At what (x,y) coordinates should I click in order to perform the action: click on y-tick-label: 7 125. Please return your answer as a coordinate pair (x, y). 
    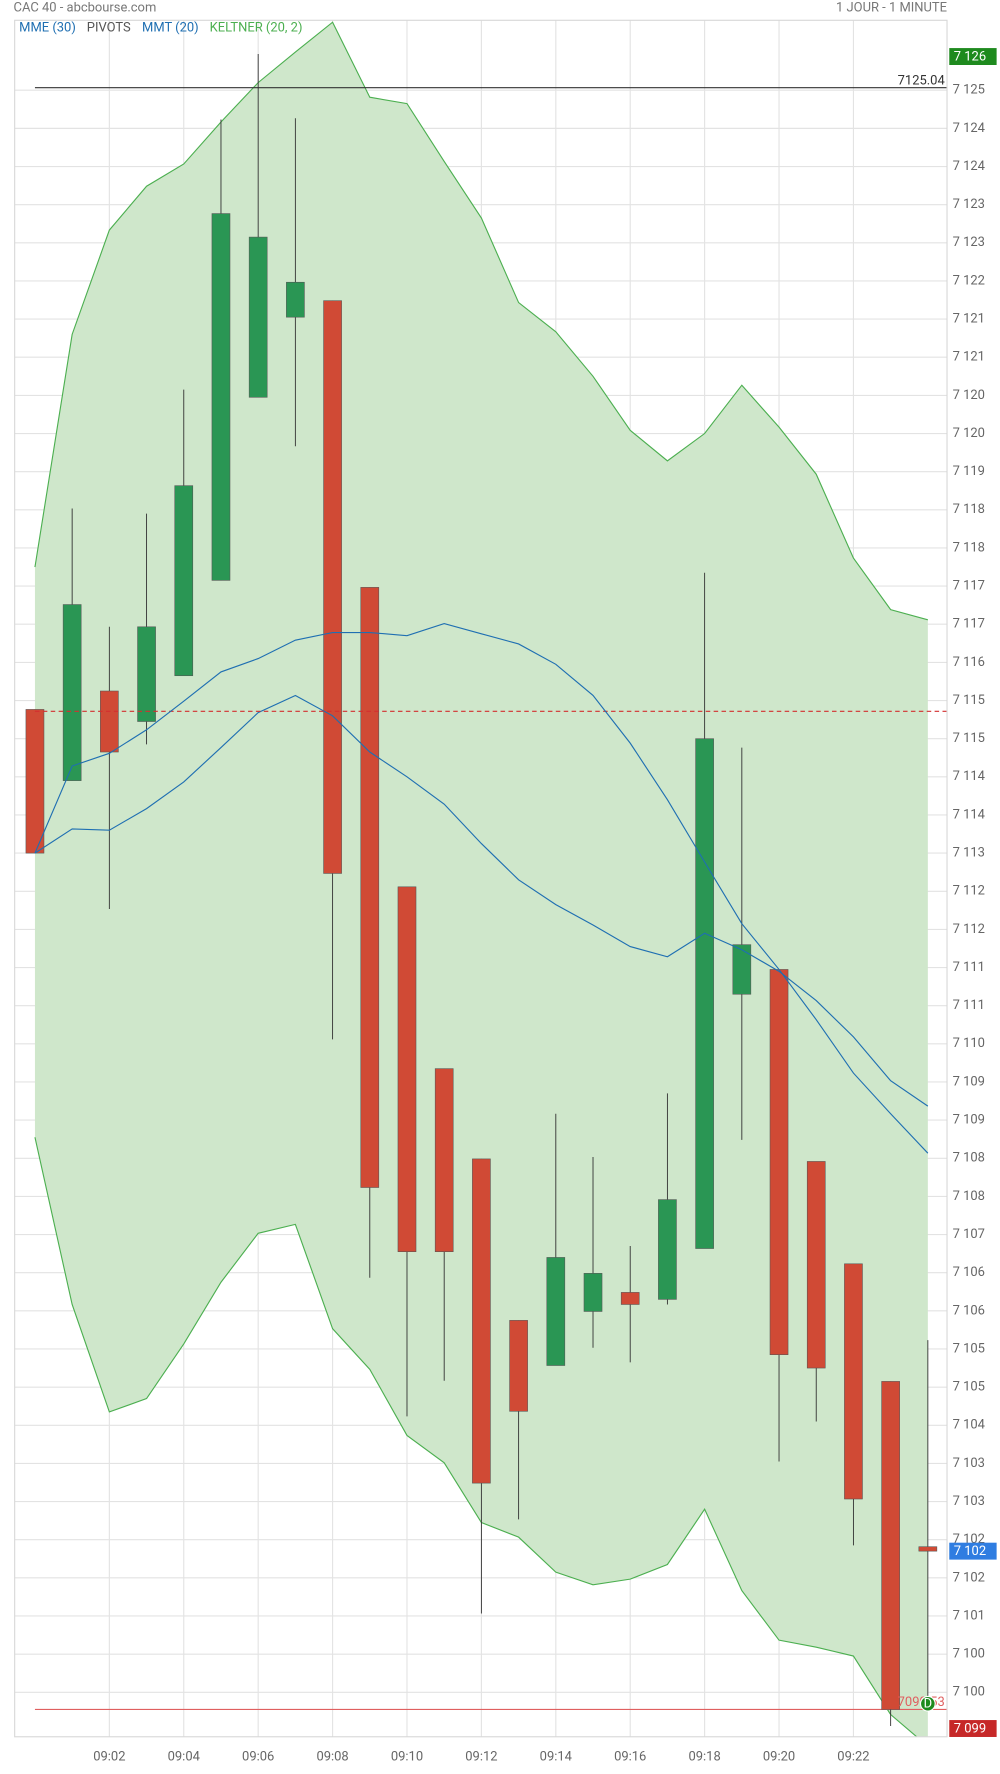
    Looking at the image, I should click on (969, 90).